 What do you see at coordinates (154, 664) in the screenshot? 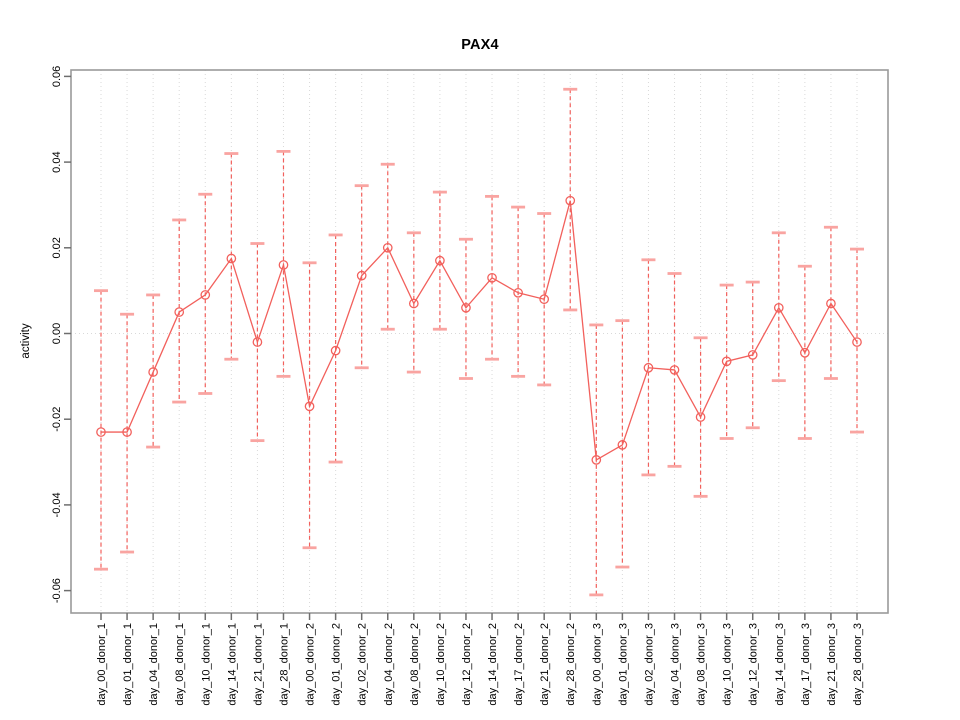
I see `x-tick-label: day_04_donor_1` at bounding box center [154, 664].